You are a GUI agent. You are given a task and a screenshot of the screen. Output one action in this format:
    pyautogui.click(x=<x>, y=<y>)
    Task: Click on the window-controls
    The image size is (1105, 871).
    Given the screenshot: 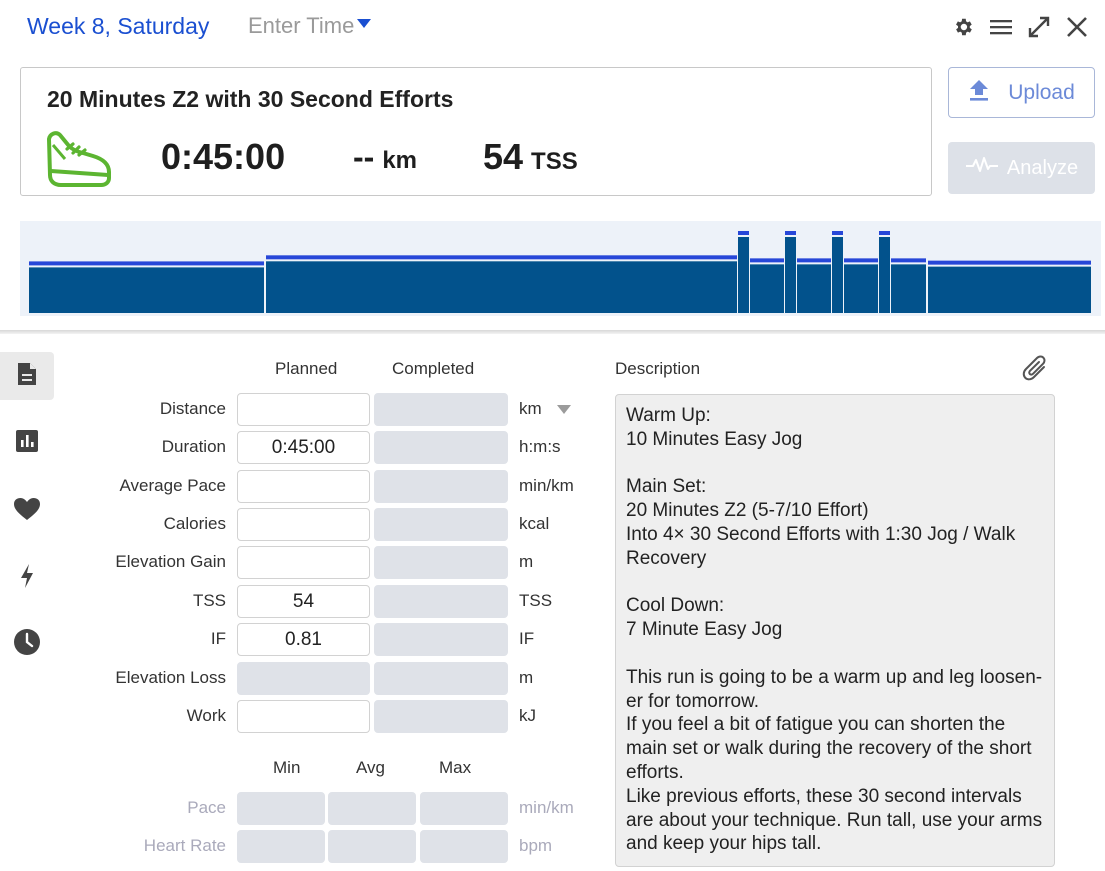 What is the action you would take?
    pyautogui.click(x=1020, y=27)
    